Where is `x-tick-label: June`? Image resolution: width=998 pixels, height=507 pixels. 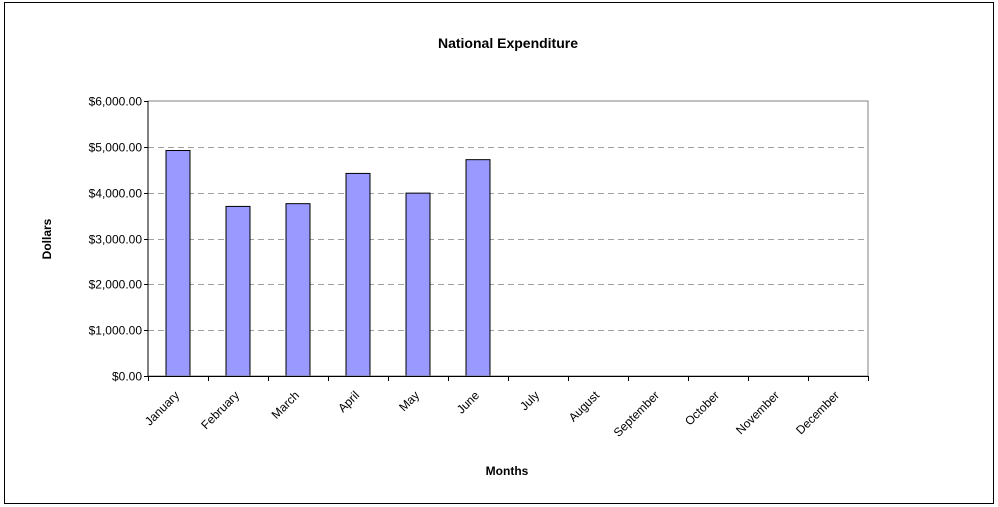 x-tick-label: June is located at coordinates (468, 402).